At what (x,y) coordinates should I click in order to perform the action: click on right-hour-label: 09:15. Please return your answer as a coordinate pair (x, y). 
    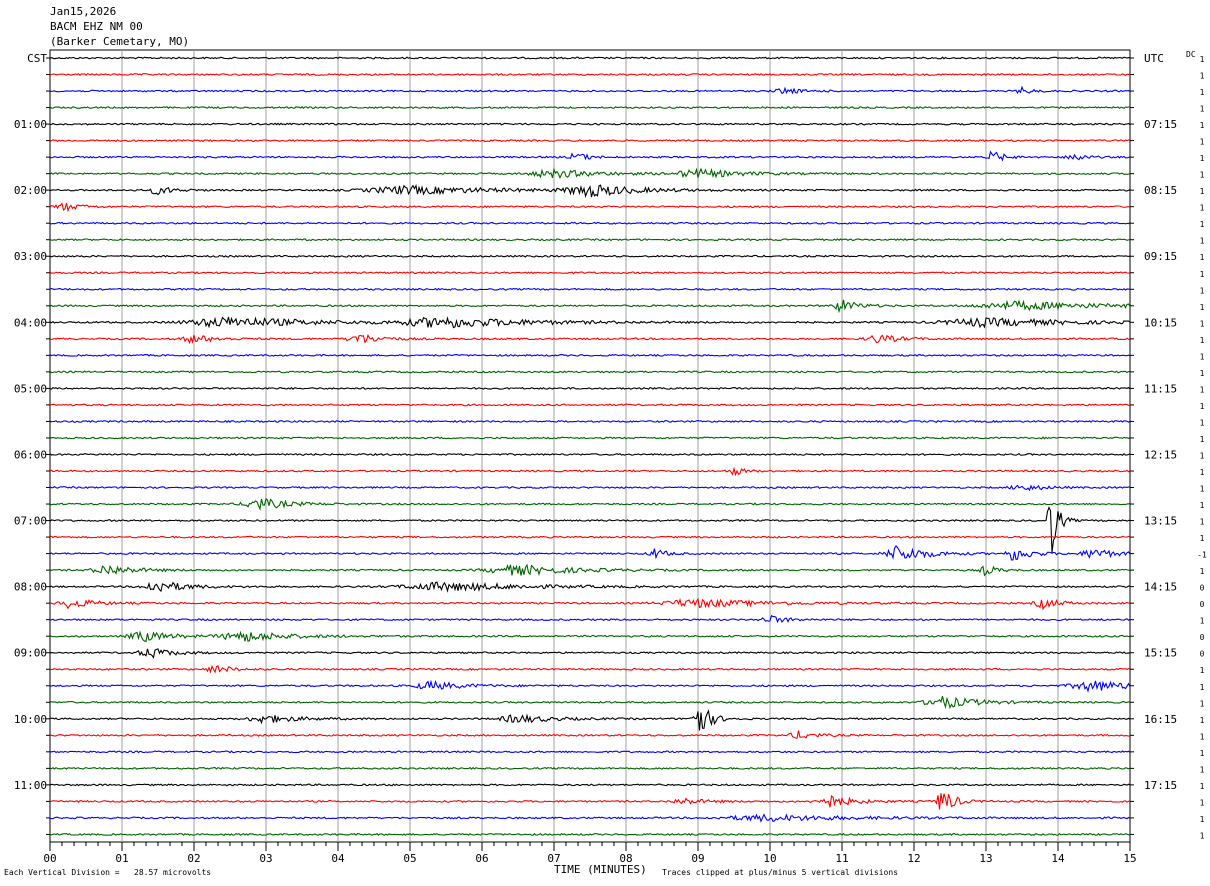
    Looking at the image, I should click on (1160, 256).